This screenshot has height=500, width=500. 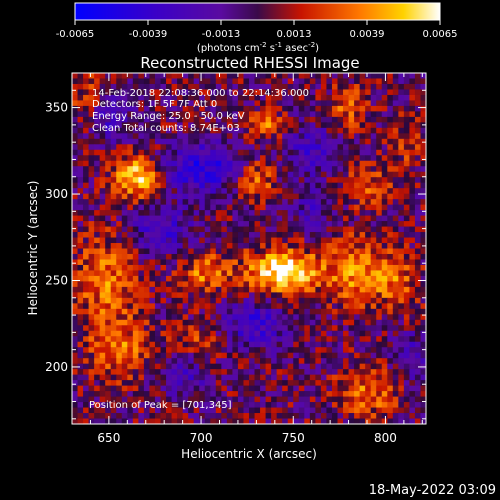 What do you see at coordinates (166, 128) in the screenshot?
I see `annotation-algorithm: Clean Total counts: 8.74E+03` at bounding box center [166, 128].